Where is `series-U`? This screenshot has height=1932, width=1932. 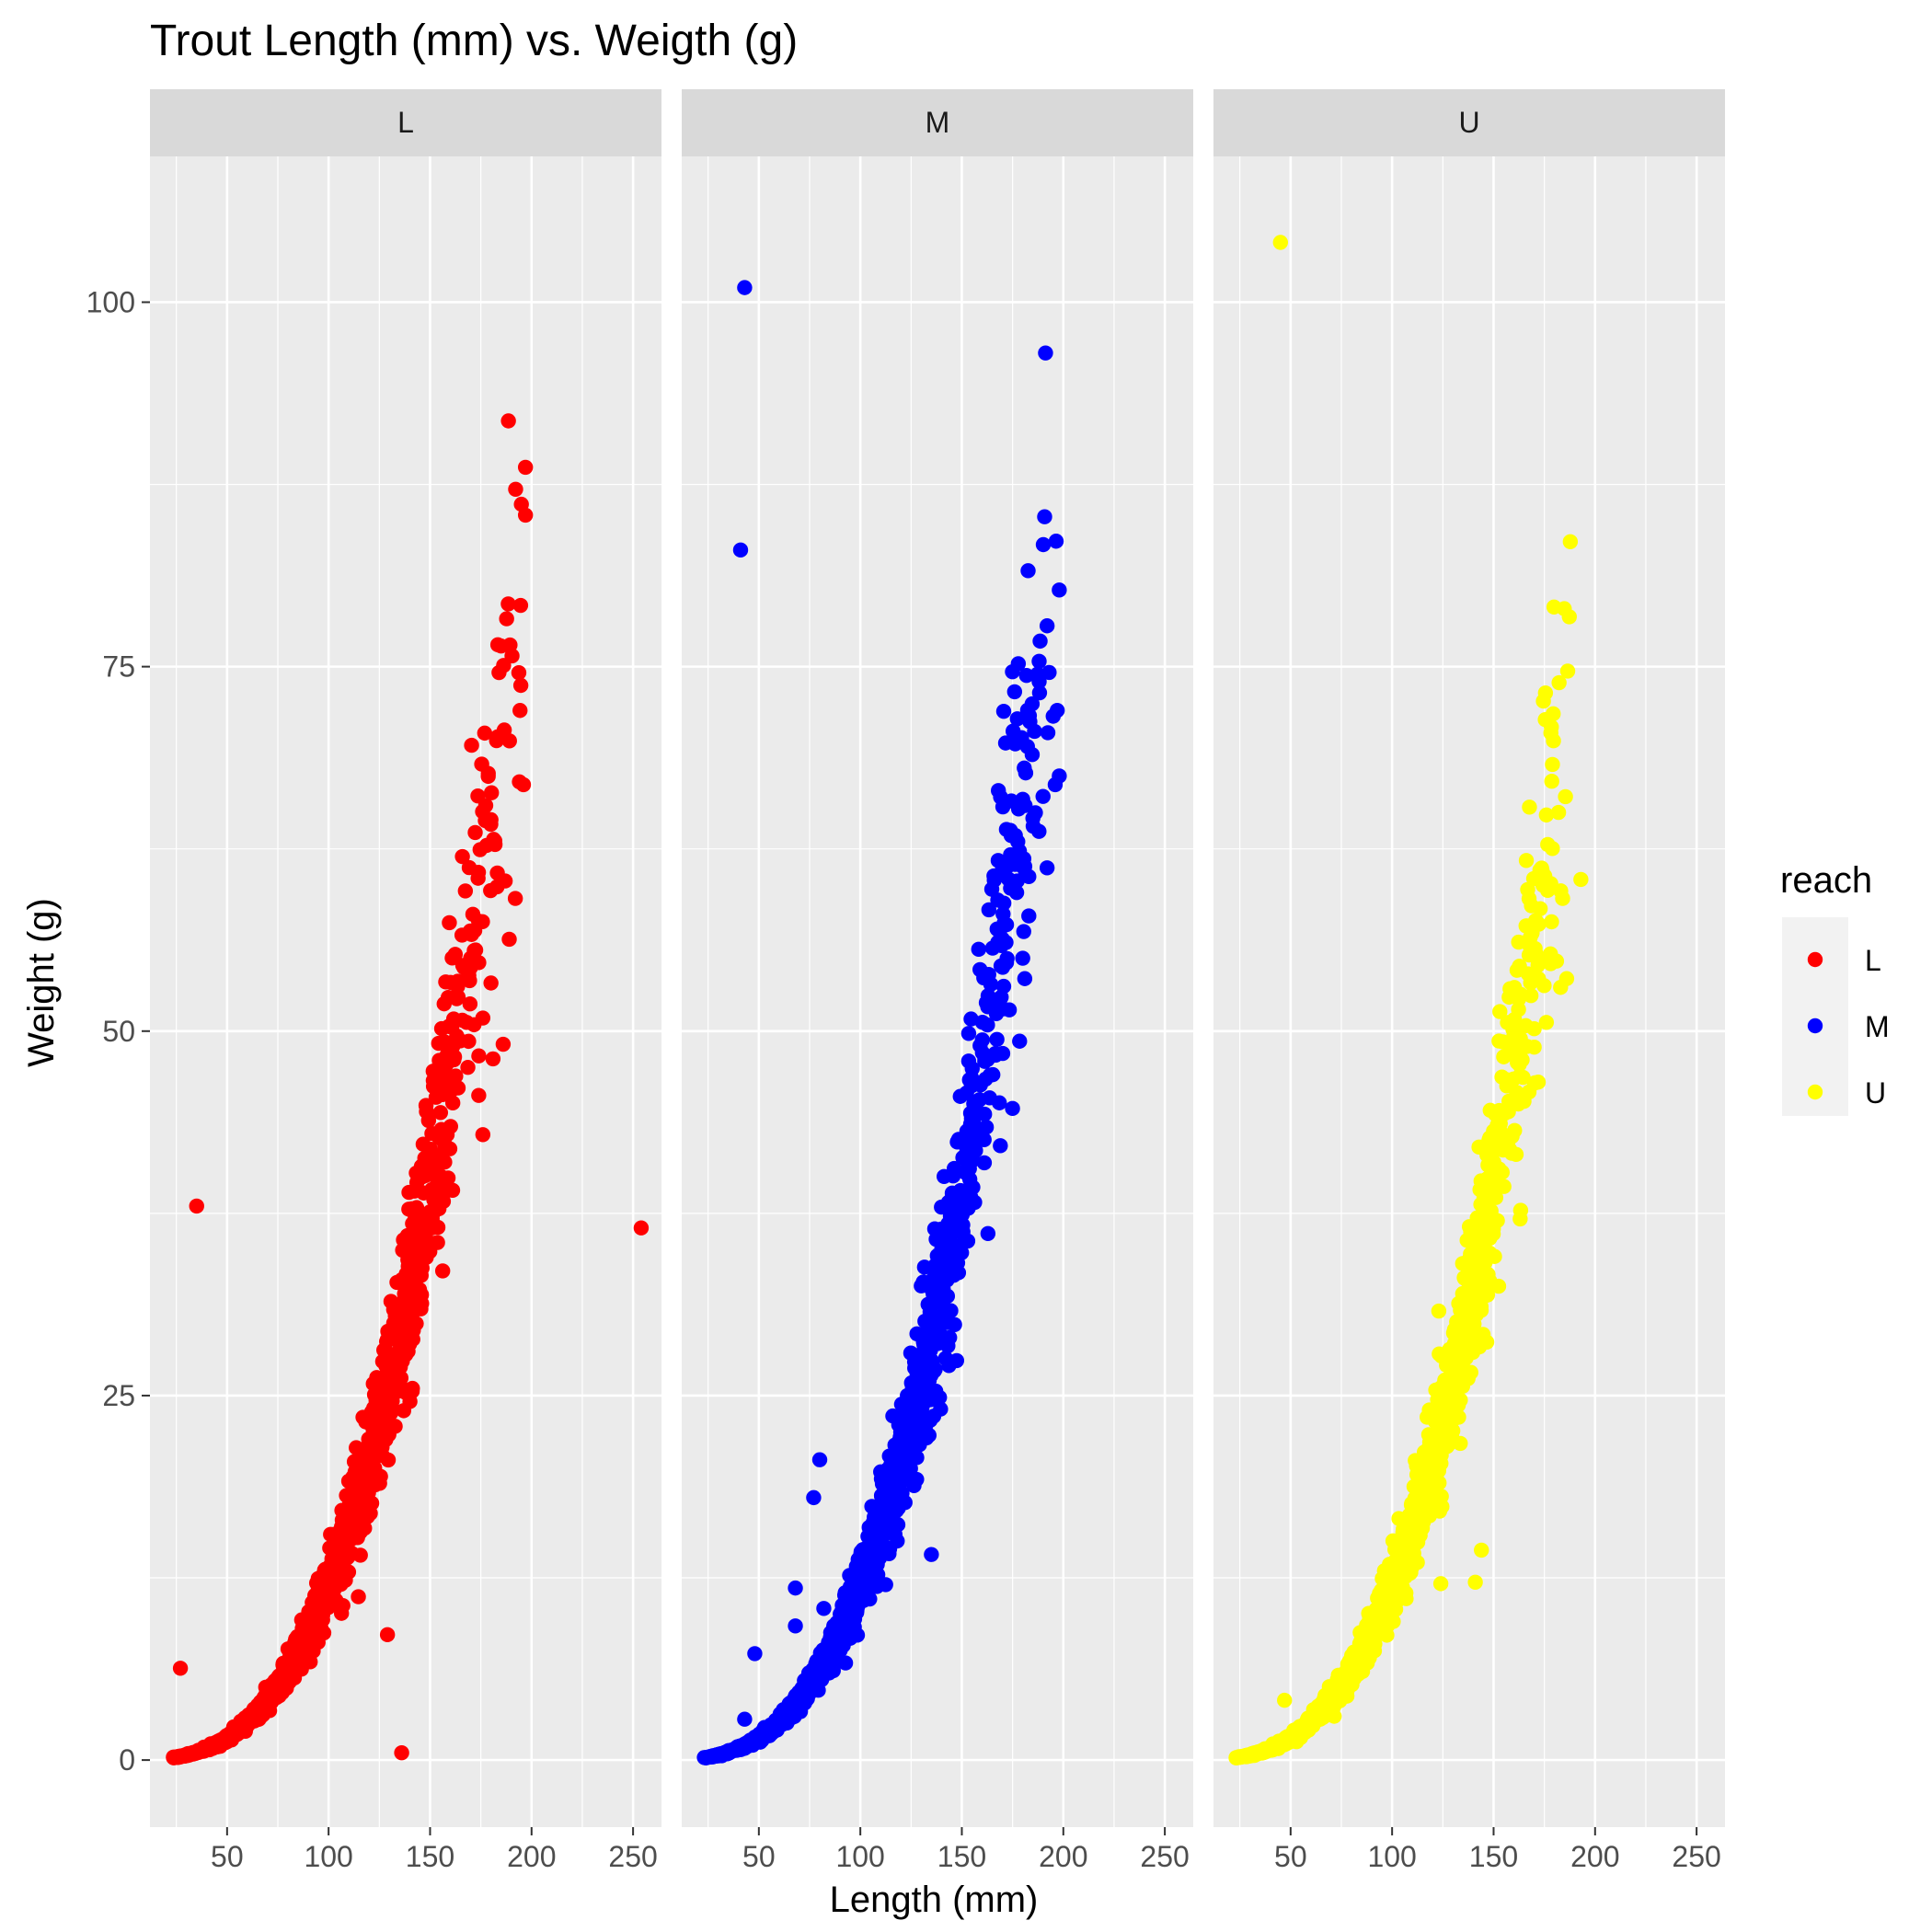 series-U is located at coordinates (1408, 1000).